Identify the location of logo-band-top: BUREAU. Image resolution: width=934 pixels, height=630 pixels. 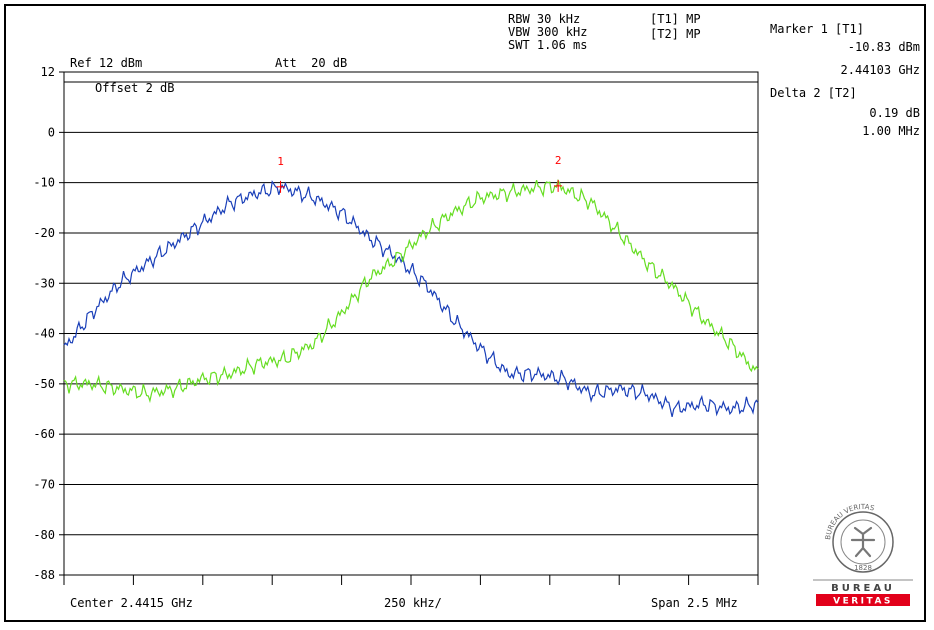
(863, 588).